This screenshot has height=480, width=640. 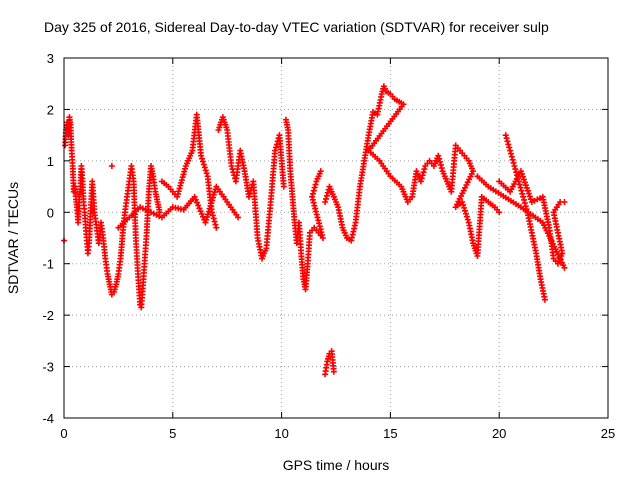 What do you see at coordinates (13, 238) in the screenshot?
I see `y-axis-label: SDTVAR / TECUs` at bounding box center [13, 238].